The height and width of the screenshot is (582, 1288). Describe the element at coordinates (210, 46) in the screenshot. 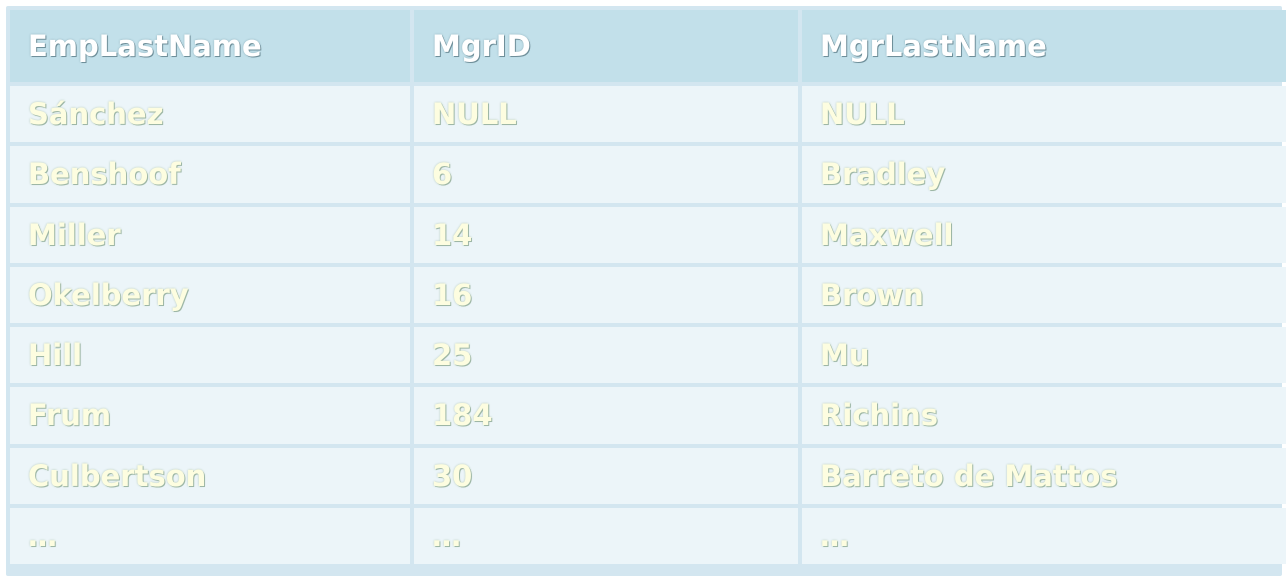

I see `header-emp-last-name: EmpLastName` at that location.